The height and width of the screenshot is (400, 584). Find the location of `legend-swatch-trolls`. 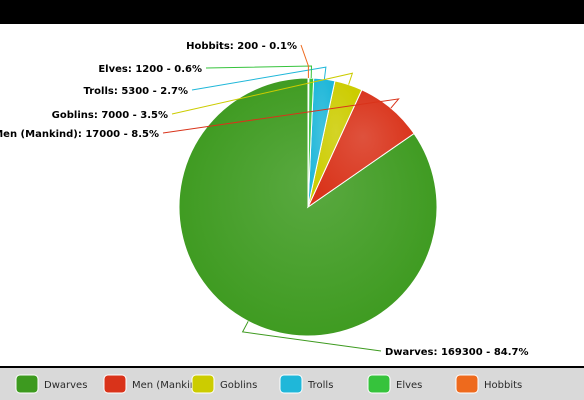

legend-swatch-trolls is located at coordinates (291, 384).